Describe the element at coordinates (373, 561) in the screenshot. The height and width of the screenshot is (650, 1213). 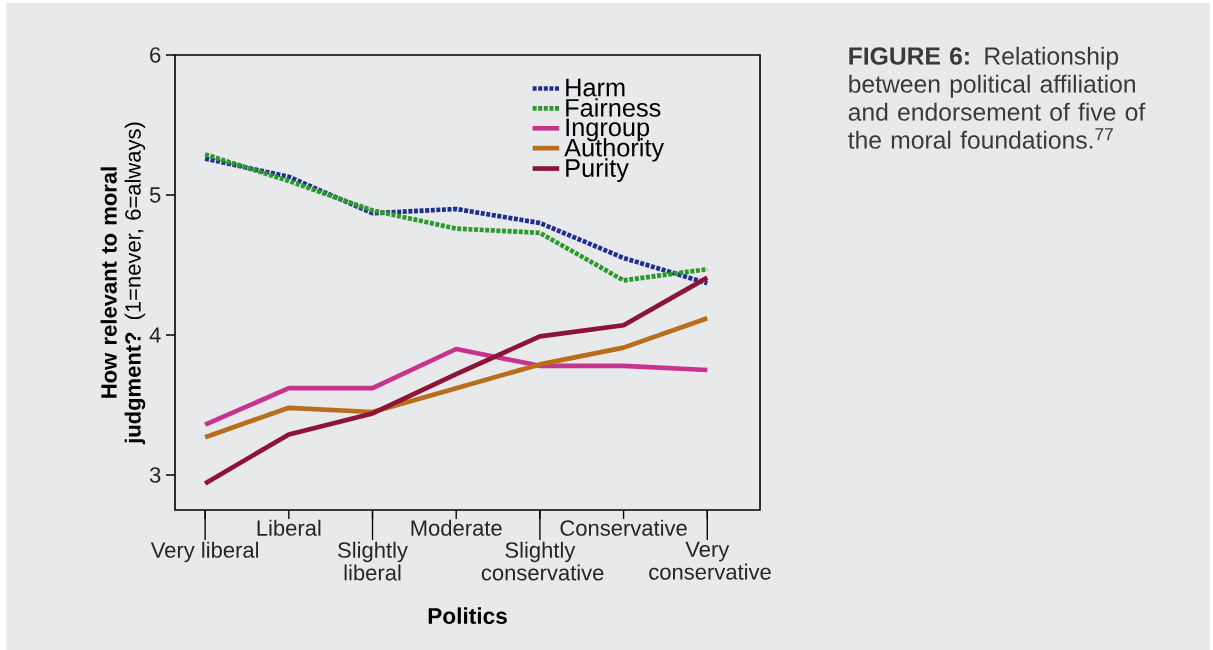
I see `x-tick-label: Slightly liberal` at that location.